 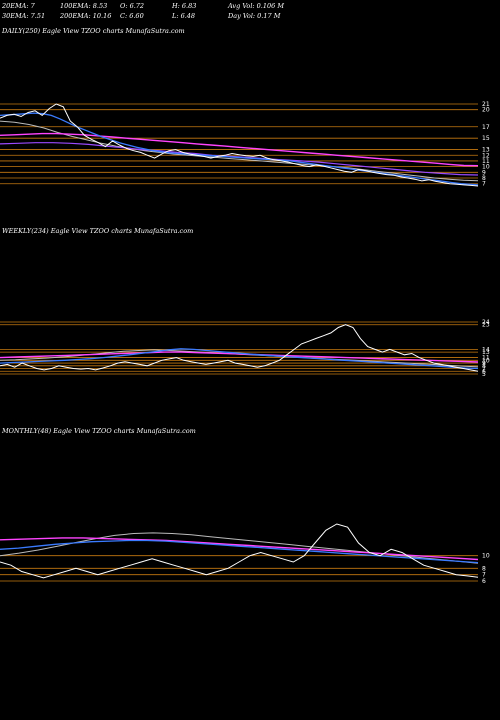 What do you see at coordinates (486, 127) in the screenshot?
I see `tick-label-2: 17` at bounding box center [486, 127].